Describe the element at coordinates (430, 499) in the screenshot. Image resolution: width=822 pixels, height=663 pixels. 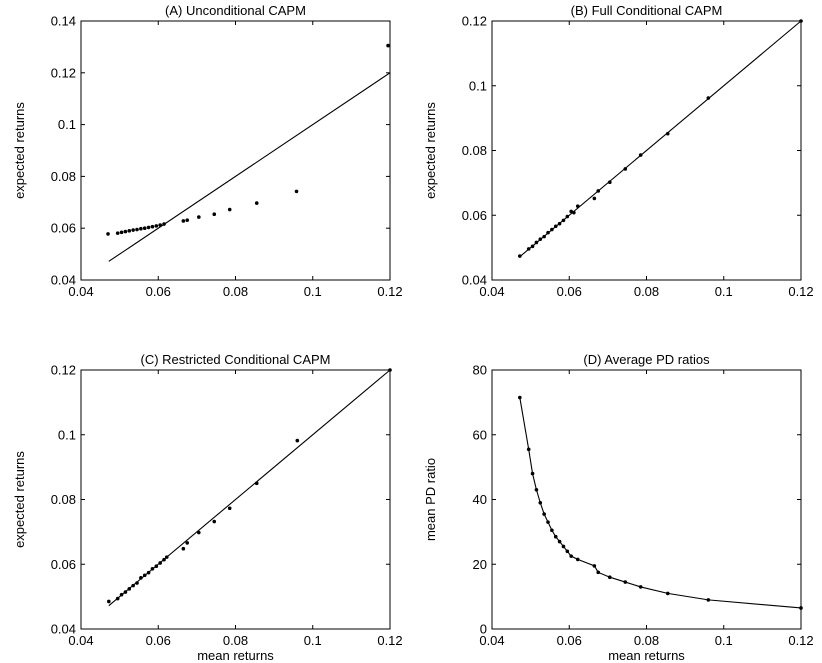
I see `y-axis-label-d: mean PD ratio` at that location.